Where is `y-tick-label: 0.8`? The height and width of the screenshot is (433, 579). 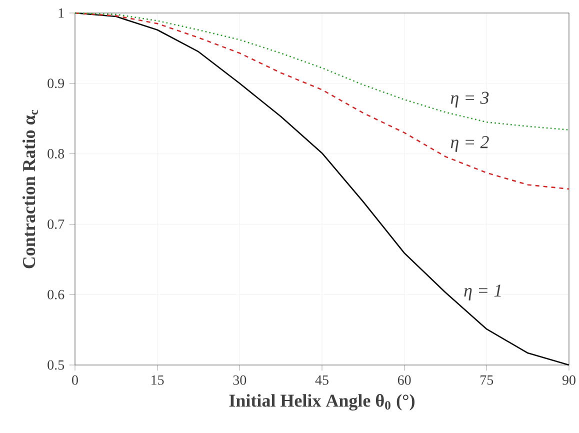
y-tick-label: 0.8 is located at coordinates (56, 154).